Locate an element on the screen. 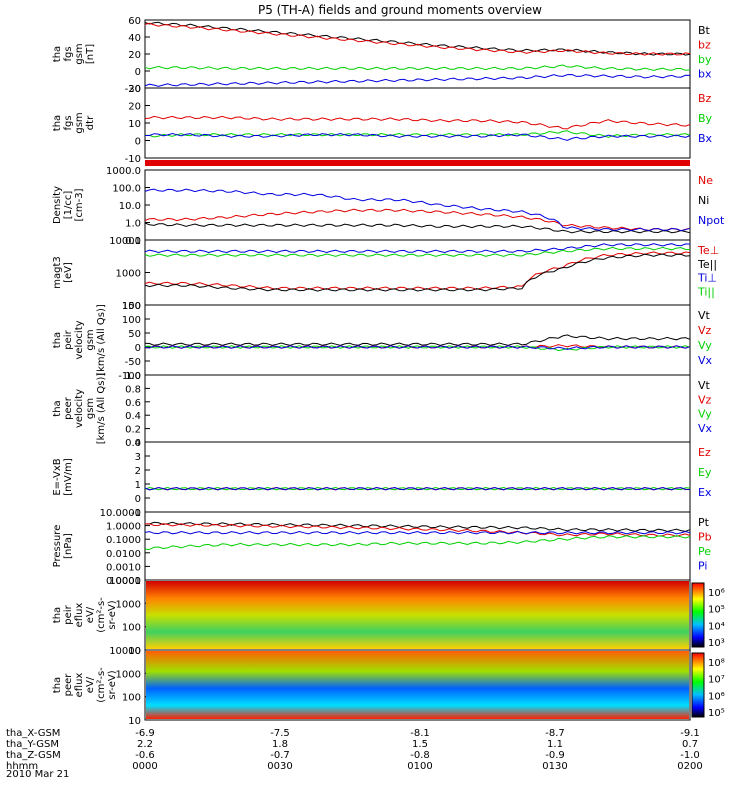 Image resolution: width=750 pixels, height=804 pixels. colorbar-tick-label: 10⁶ is located at coordinates (716, 696).